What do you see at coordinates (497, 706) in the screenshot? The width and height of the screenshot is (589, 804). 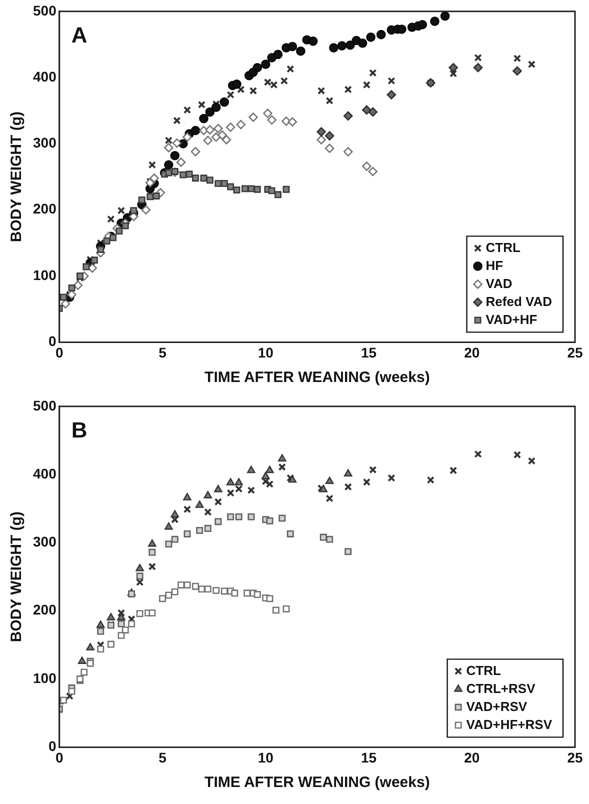 I see `legend-label: VAD+RSV` at bounding box center [497, 706].